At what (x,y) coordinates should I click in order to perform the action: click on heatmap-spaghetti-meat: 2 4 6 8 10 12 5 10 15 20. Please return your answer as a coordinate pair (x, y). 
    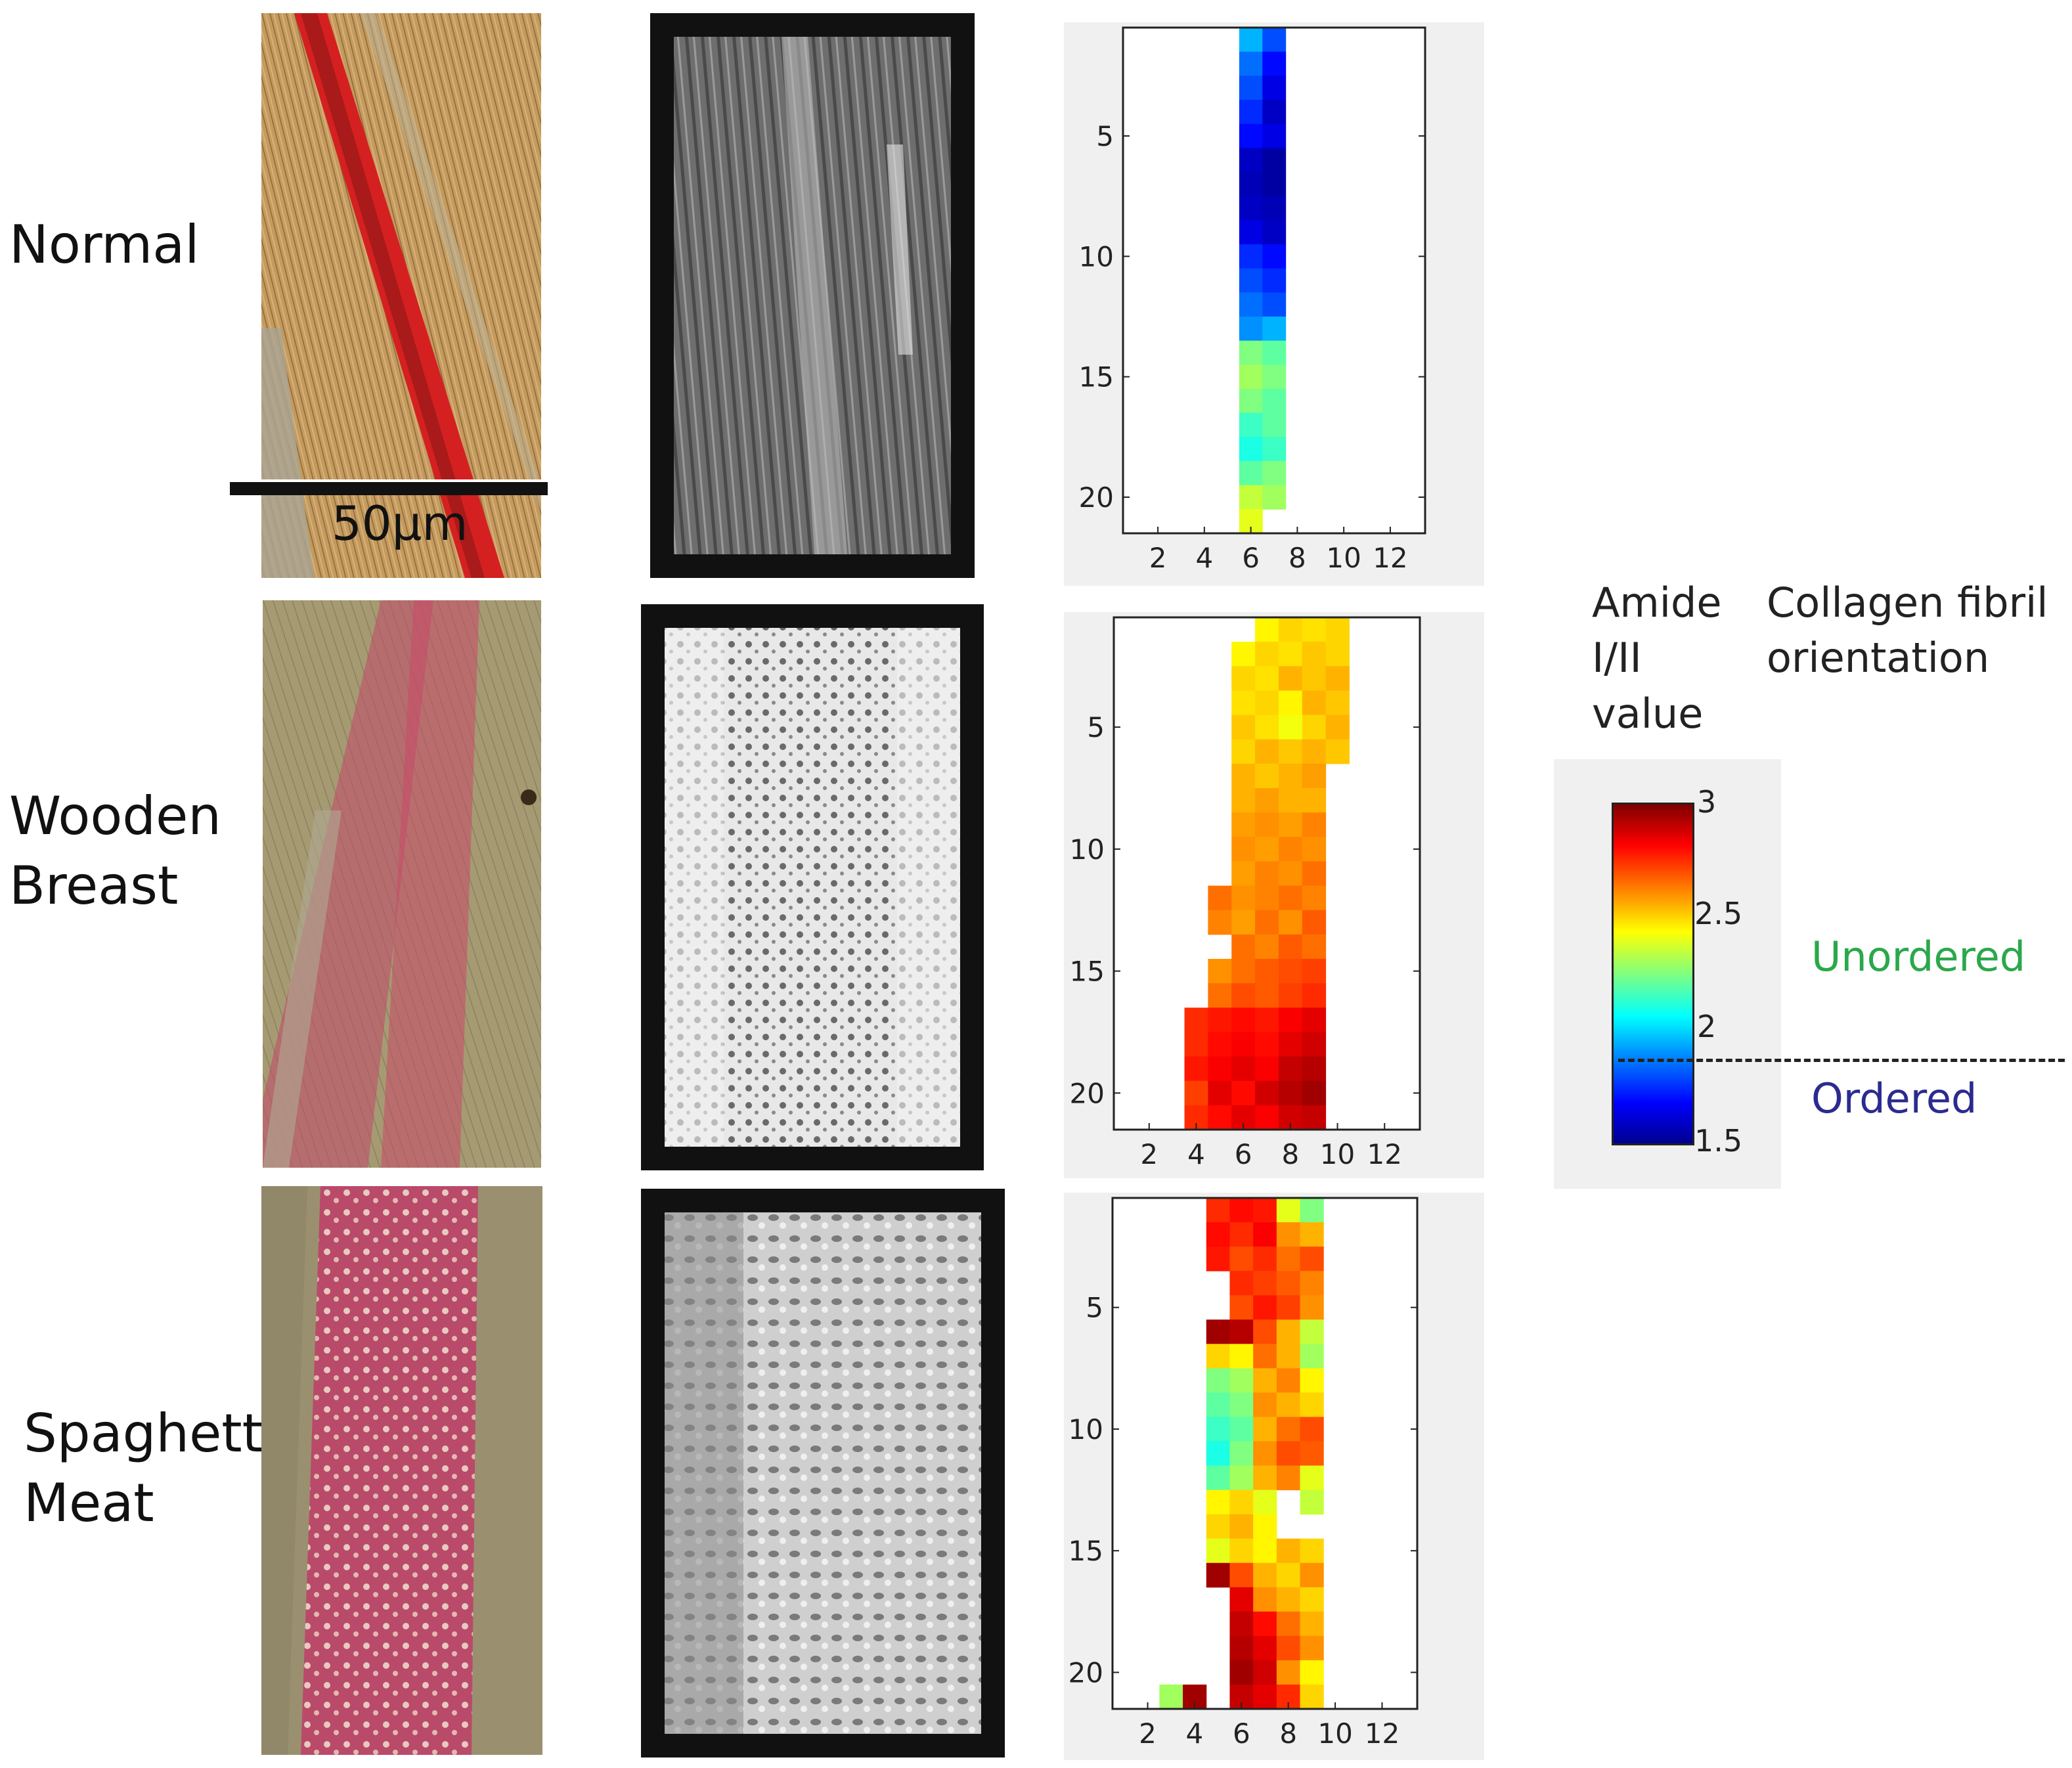
    Looking at the image, I should click on (1244, 1473).